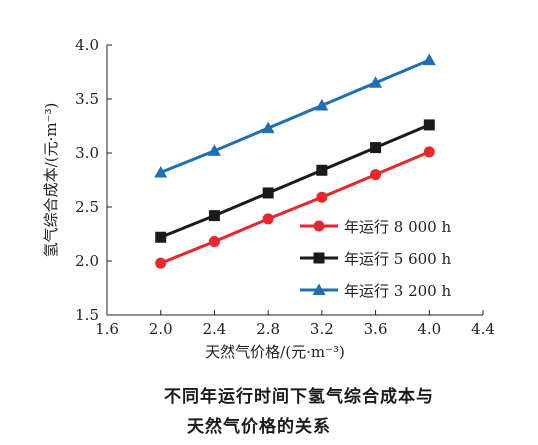  What do you see at coordinates (87, 261) in the screenshot?
I see `y-tick-label: 2.0` at bounding box center [87, 261].